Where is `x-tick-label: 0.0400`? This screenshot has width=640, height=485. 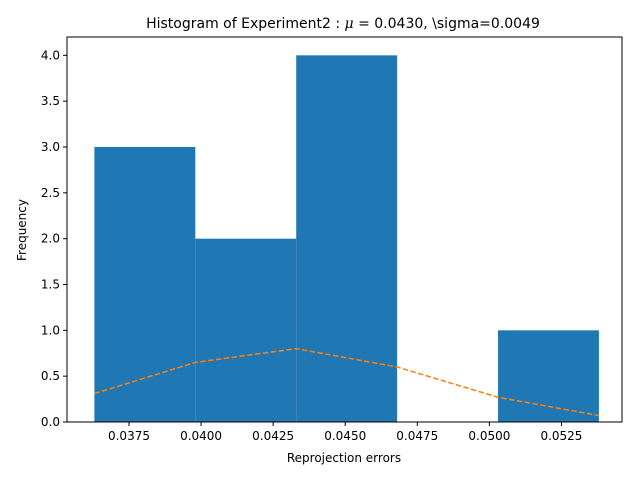
x-tick-label: 0.0400 is located at coordinates (201, 436).